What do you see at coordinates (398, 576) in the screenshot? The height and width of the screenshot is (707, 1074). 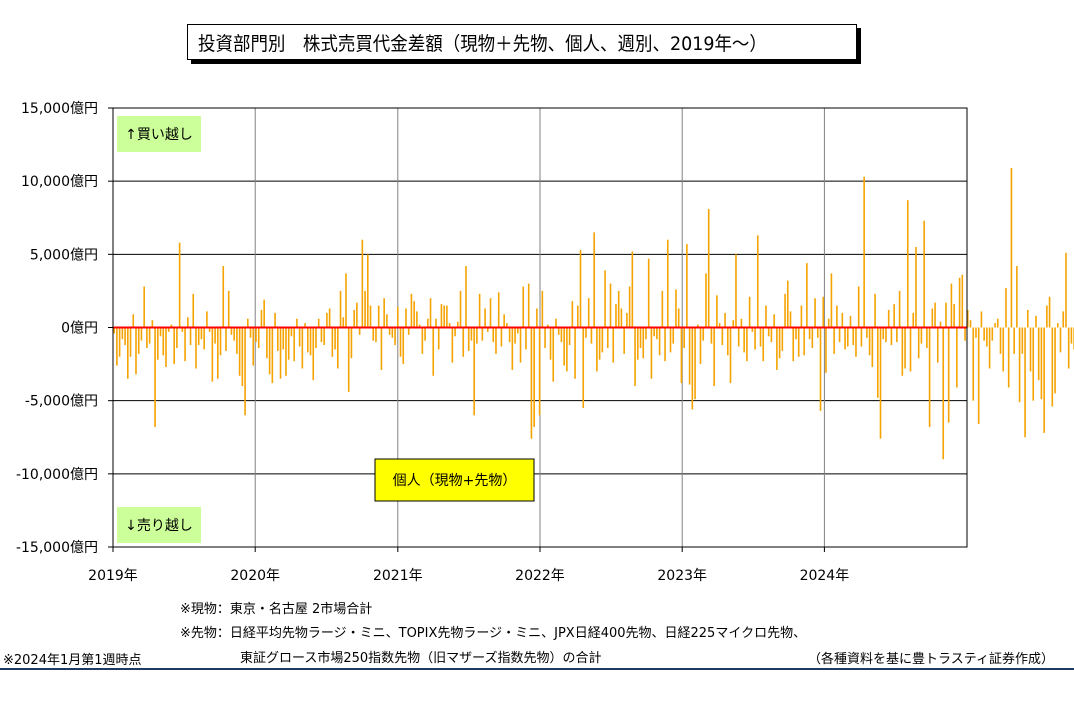 I see `x-tick-label: 2021年` at bounding box center [398, 576].